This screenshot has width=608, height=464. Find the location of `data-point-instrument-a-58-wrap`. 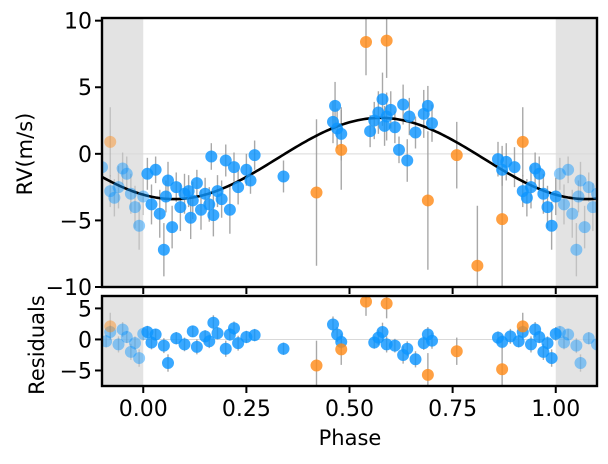

data-point-instrument-a-58-wrap is located at coordinates (126, 173).